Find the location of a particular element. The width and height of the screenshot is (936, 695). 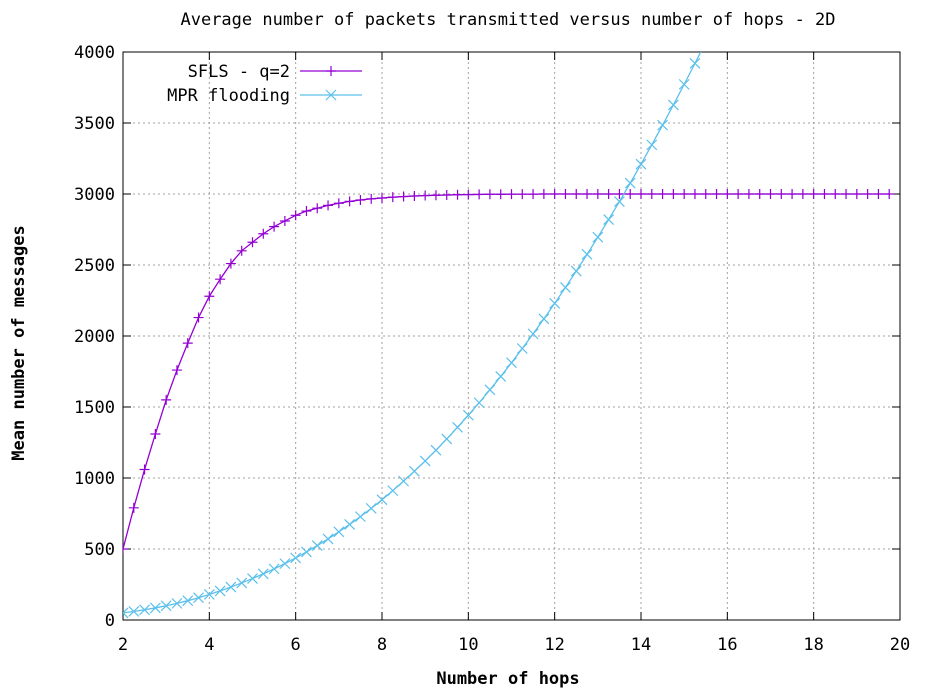

x-tick-label: 12 is located at coordinates (554, 645).